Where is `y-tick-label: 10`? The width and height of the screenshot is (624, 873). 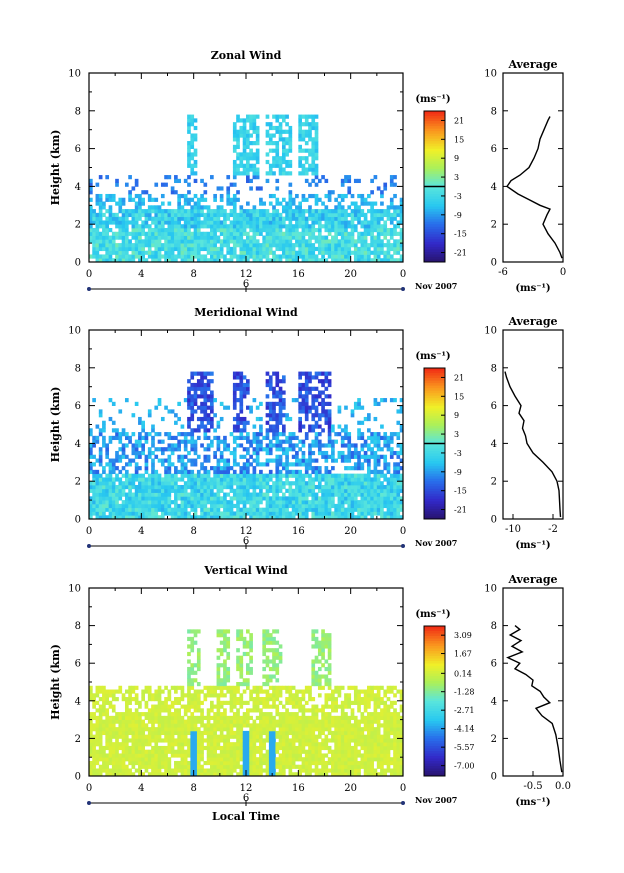 y-tick-label: 10 is located at coordinates (74, 74).